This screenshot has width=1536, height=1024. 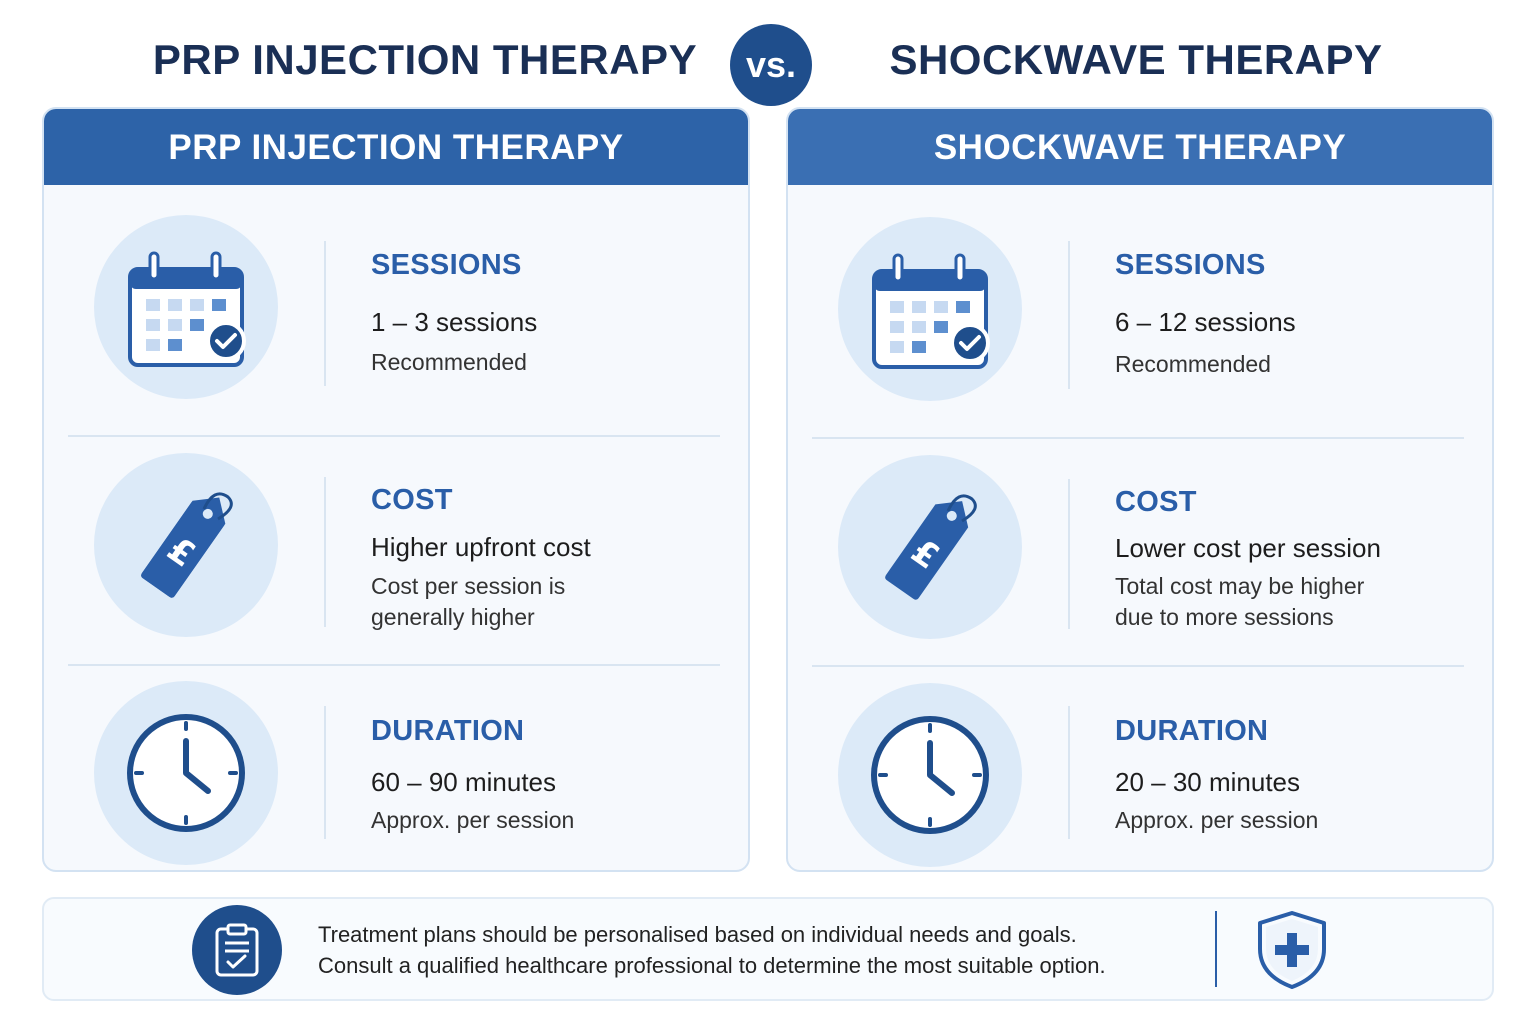 What do you see at coordinates (1240, 586) in the screenshot?
I see `cost-note-line: Total cost may be higher` at bounding box center [1240, 586].